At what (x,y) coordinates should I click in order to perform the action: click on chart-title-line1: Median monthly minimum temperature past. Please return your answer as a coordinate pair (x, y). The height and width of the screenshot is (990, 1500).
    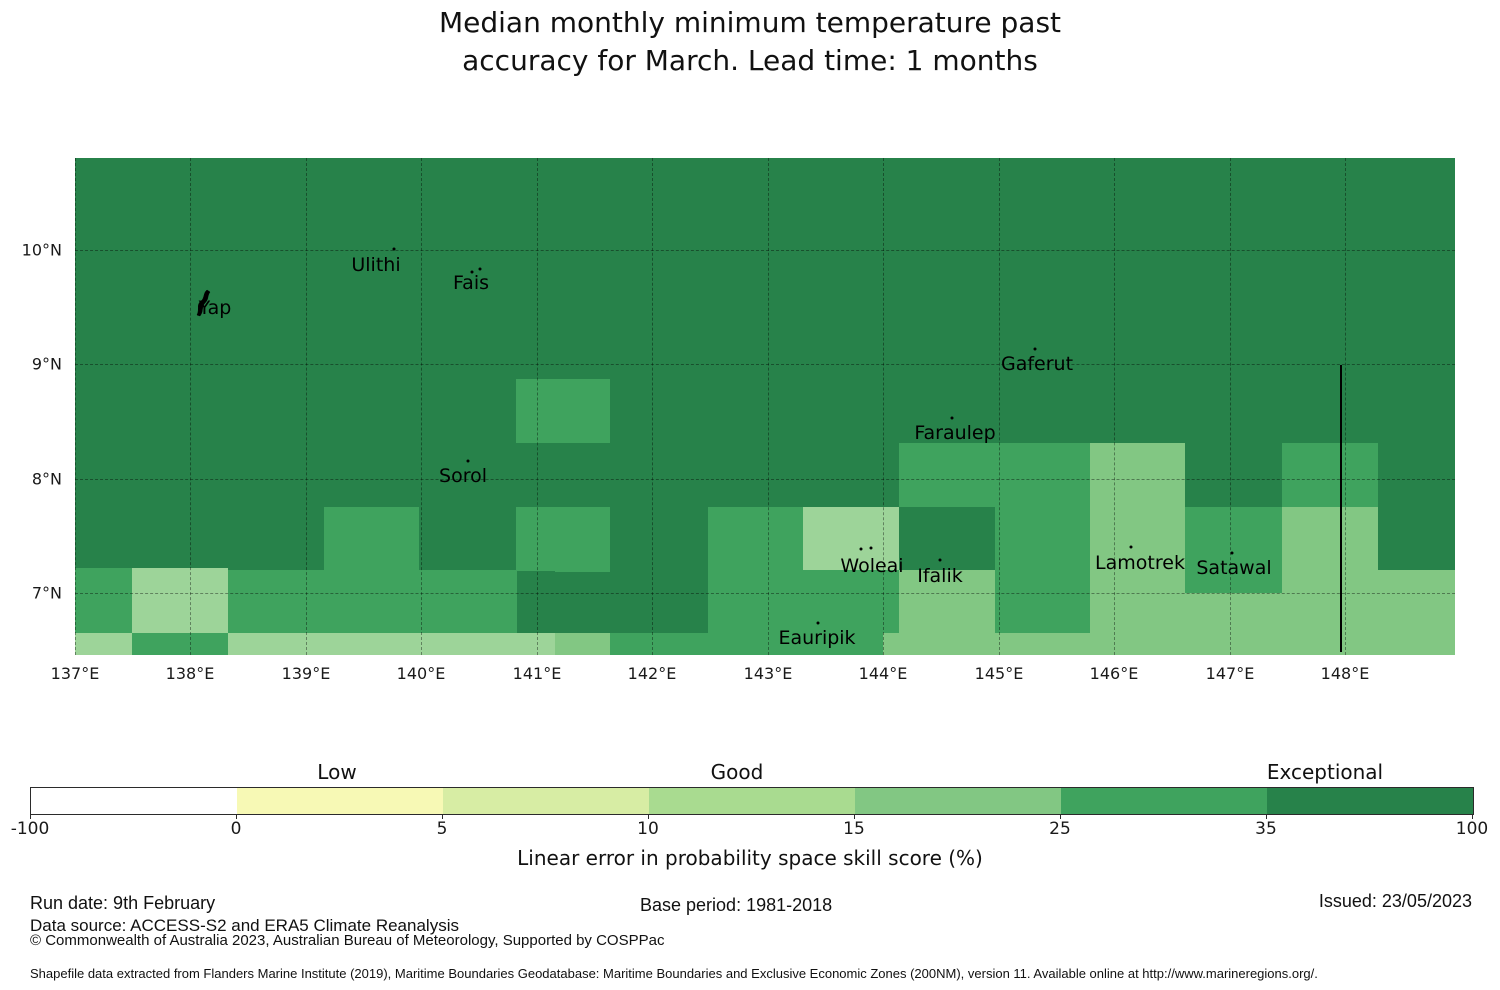
    Looking at the image, I should click on (750, 22).